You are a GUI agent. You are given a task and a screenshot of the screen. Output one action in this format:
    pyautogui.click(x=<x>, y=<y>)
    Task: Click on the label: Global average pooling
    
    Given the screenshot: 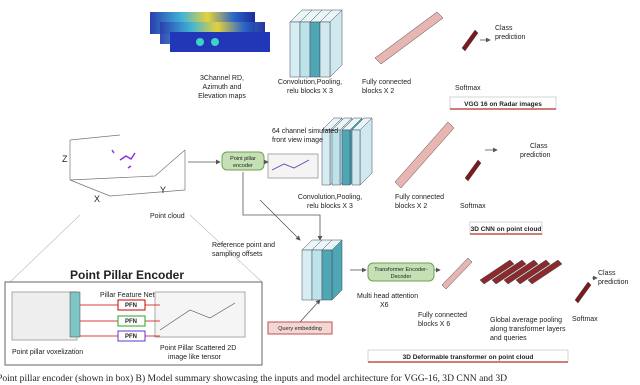 What is the action you would take?
    pyautogui.click(x=526, y=320)
    